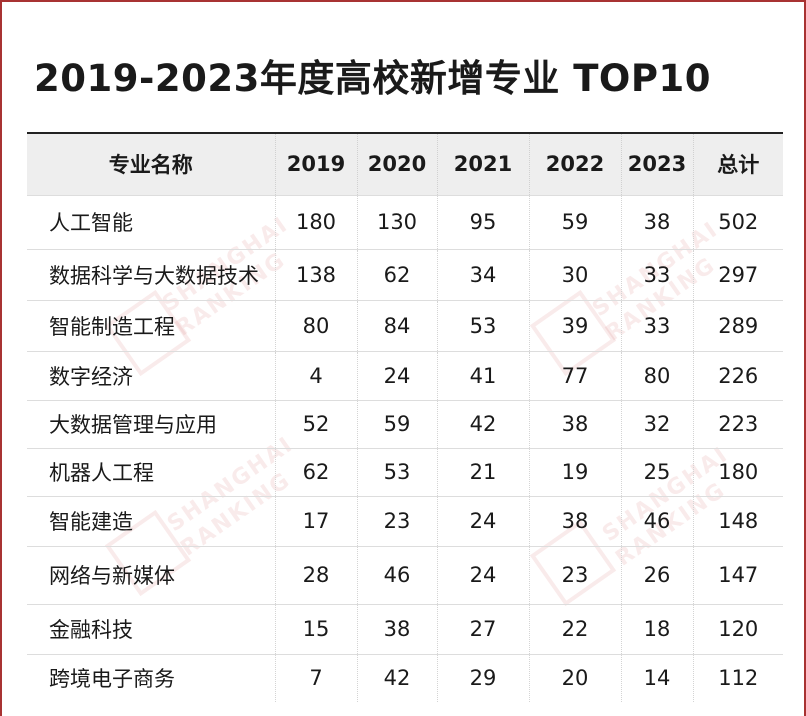 The height and width of the screenshot is (716, 806). I want to click on cell-2020: 38, so click(397, 628).